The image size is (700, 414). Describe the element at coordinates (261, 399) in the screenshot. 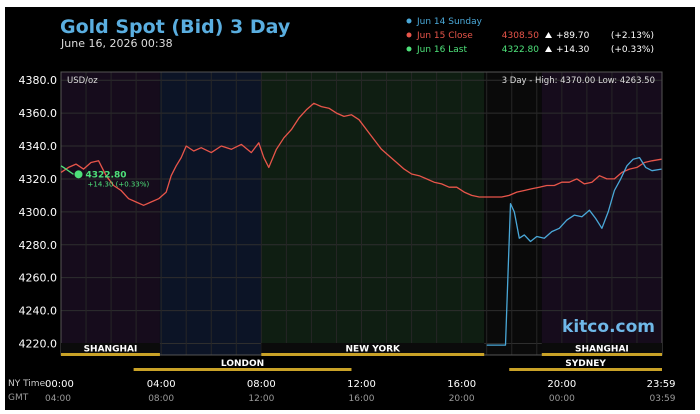

I see `x-tick-gmt-2: 12:00` at that location.